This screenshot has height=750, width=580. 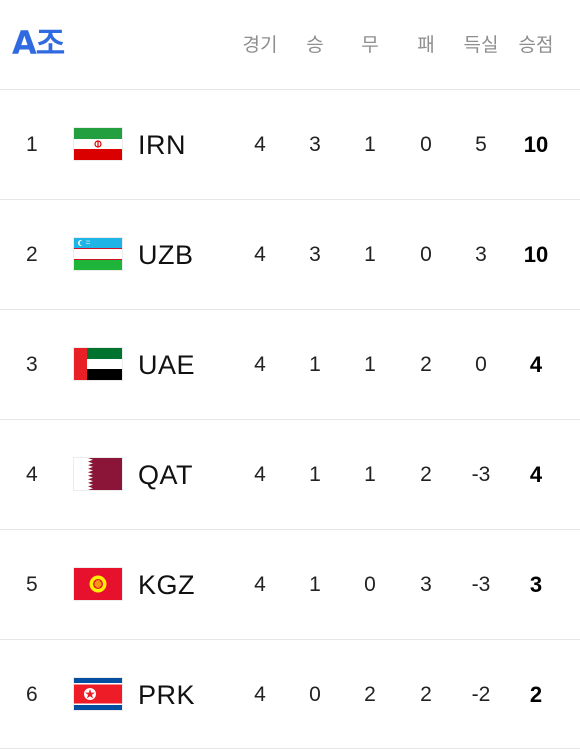 What do you see at coordinates (32, 694) in the screenshot?
I see `rank: 6` at bounding box center [32, 694].